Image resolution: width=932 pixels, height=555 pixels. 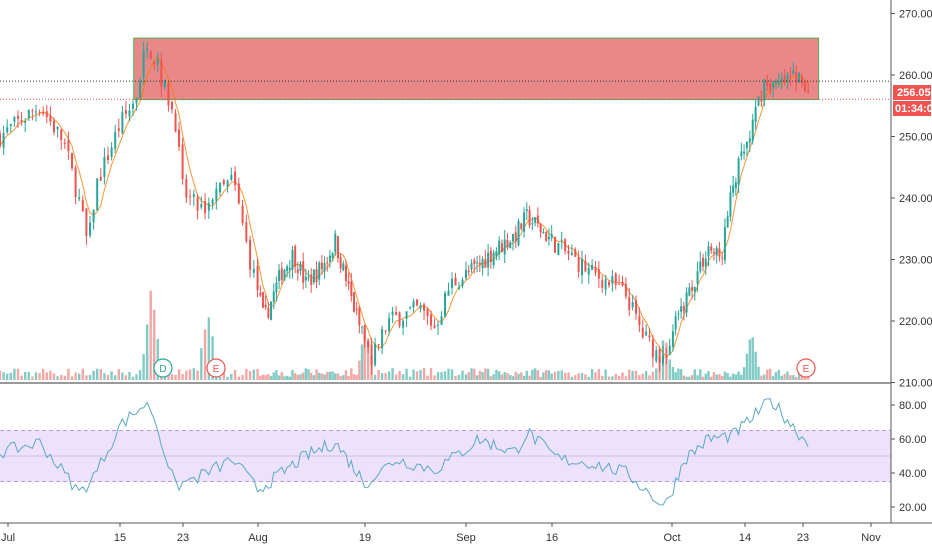 I want to click on time-tick-label: 14, so click(x=745, y=538).